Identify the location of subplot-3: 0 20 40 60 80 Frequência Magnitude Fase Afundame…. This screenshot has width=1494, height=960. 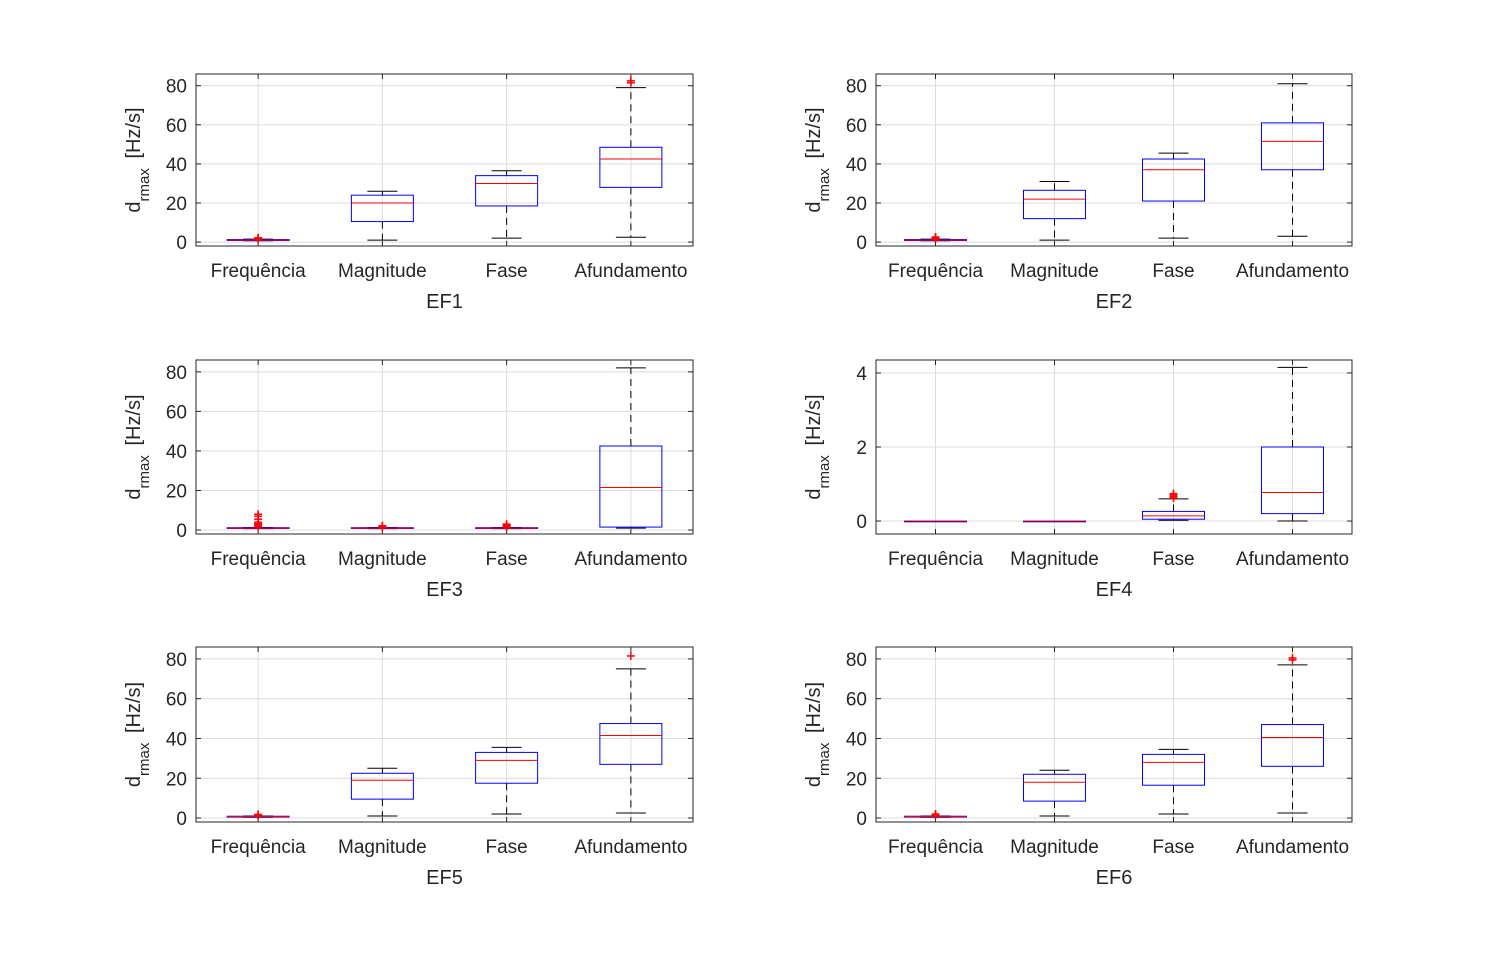
(408, 480).